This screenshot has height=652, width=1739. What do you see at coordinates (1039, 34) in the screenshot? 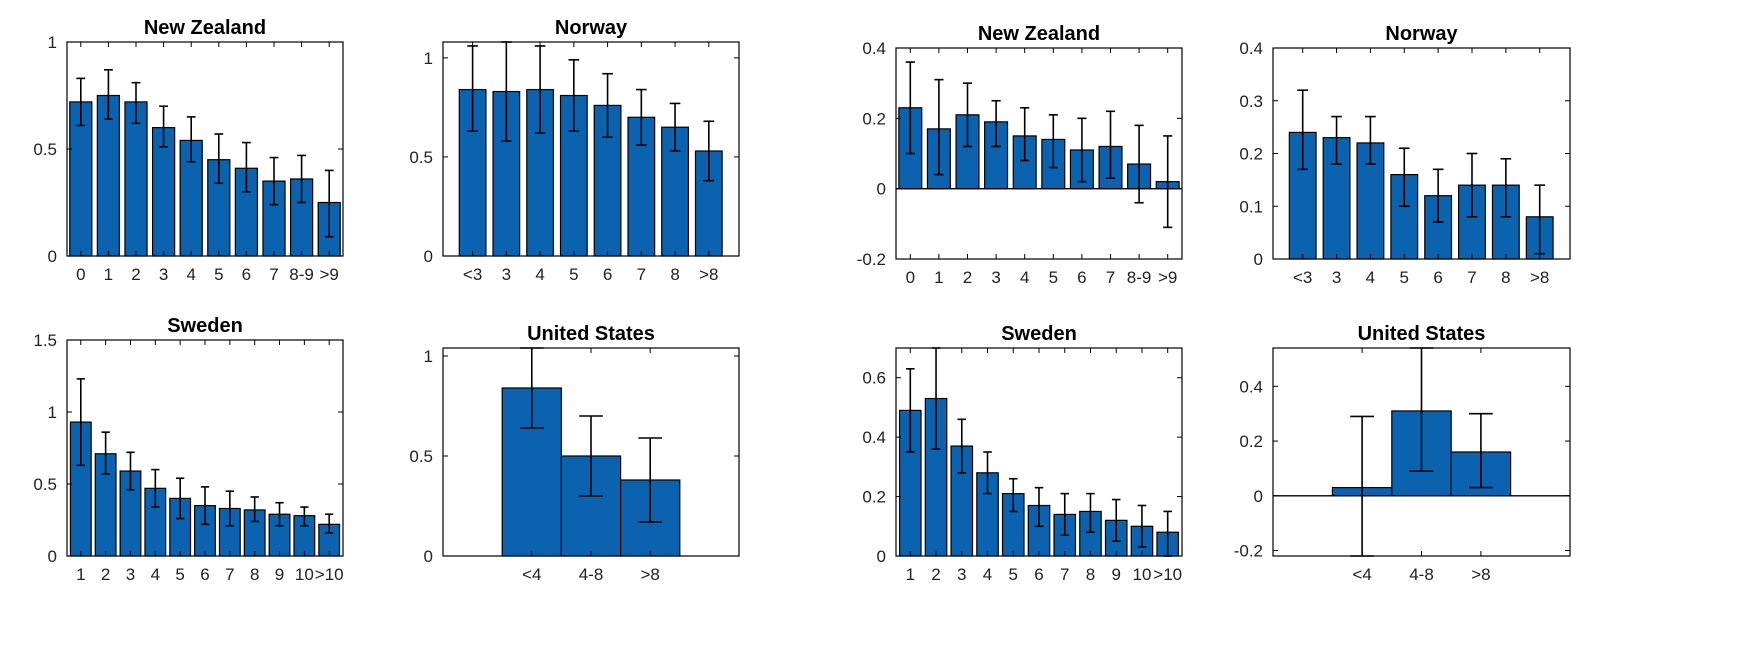
I see `chart-title: New Zealand` at bounding box center [1039, 34].